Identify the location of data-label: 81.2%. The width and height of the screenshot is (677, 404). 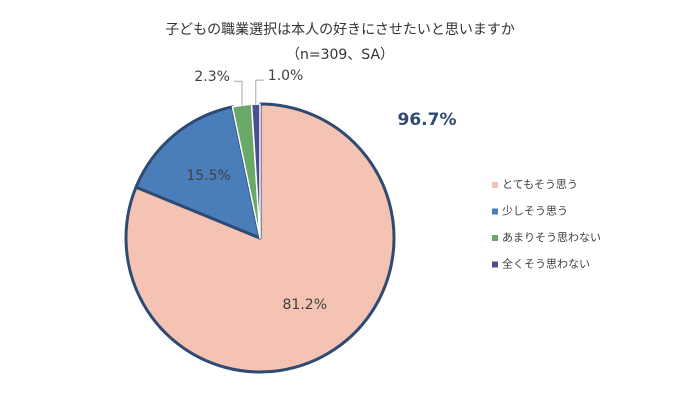
(305, 305).